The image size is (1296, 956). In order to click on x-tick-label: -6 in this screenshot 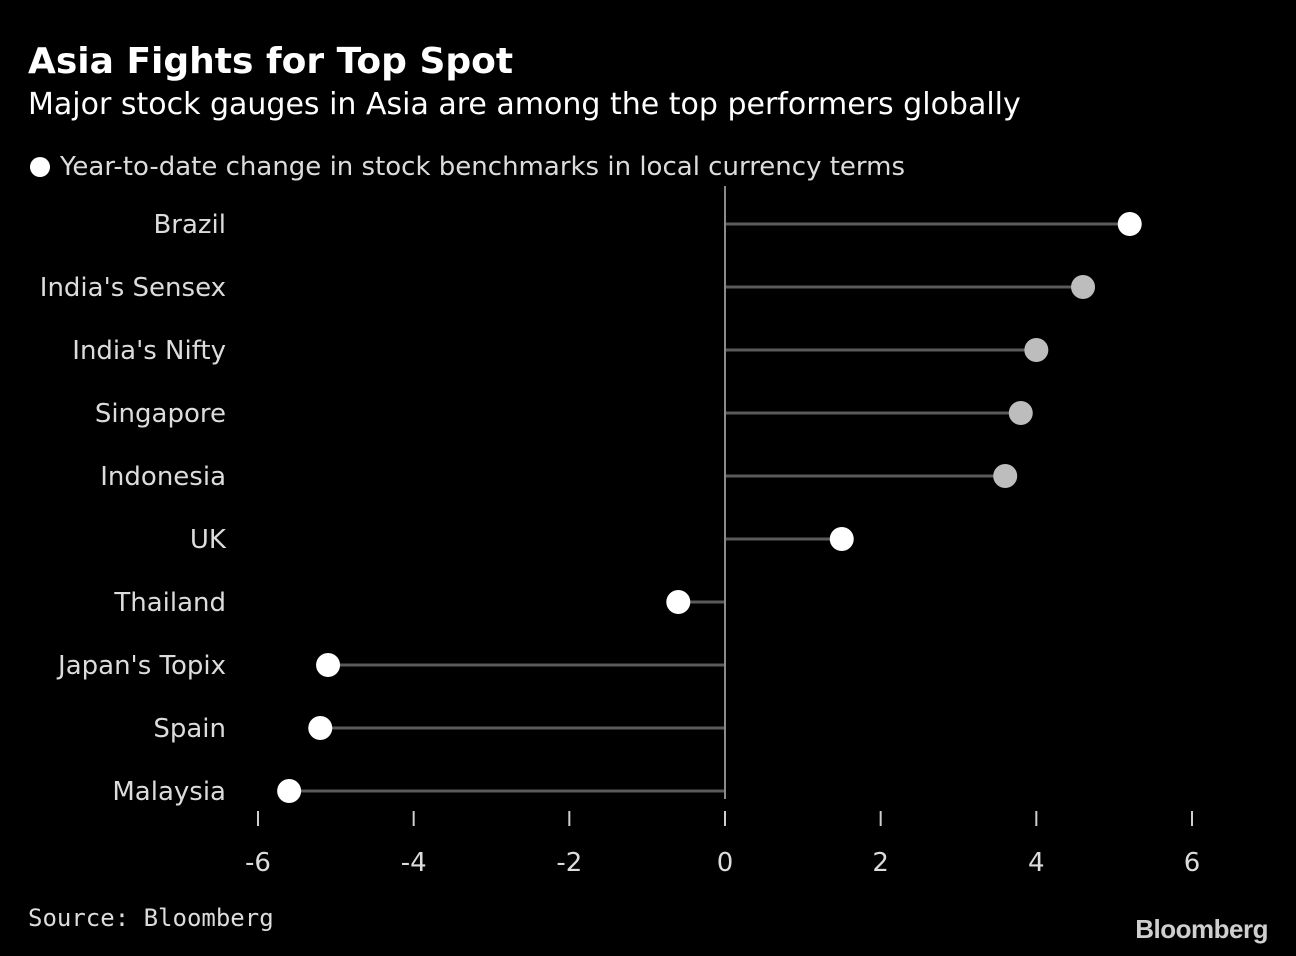, I will do `click(258, 863)`.